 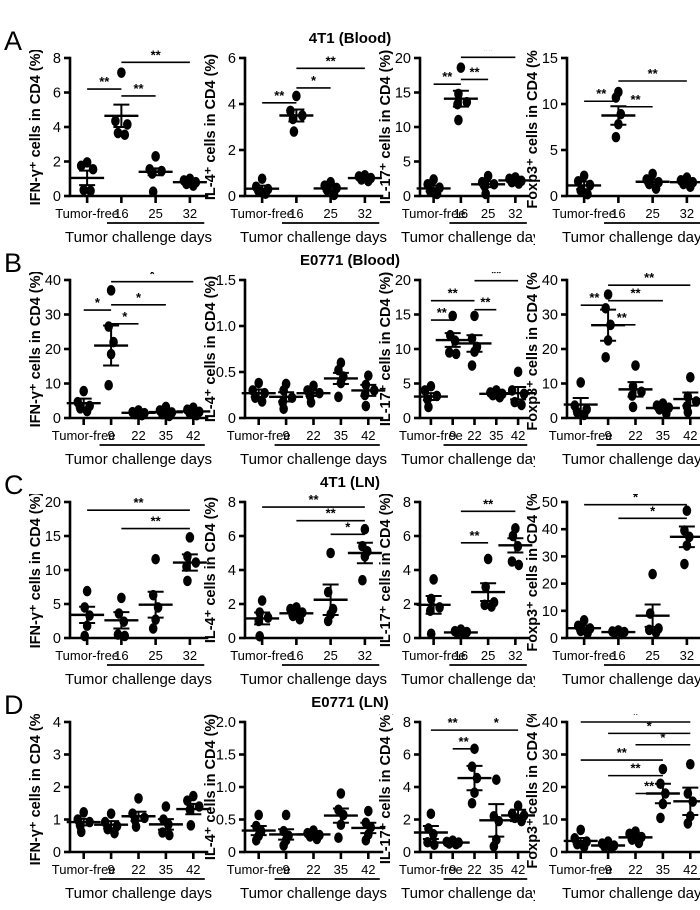 What do you see at coordinates (36, 789) in the screenshot?
I see `svg-text: IFN-γ⁺ cells in CD4 (%)` at bounding box center [36, 789].